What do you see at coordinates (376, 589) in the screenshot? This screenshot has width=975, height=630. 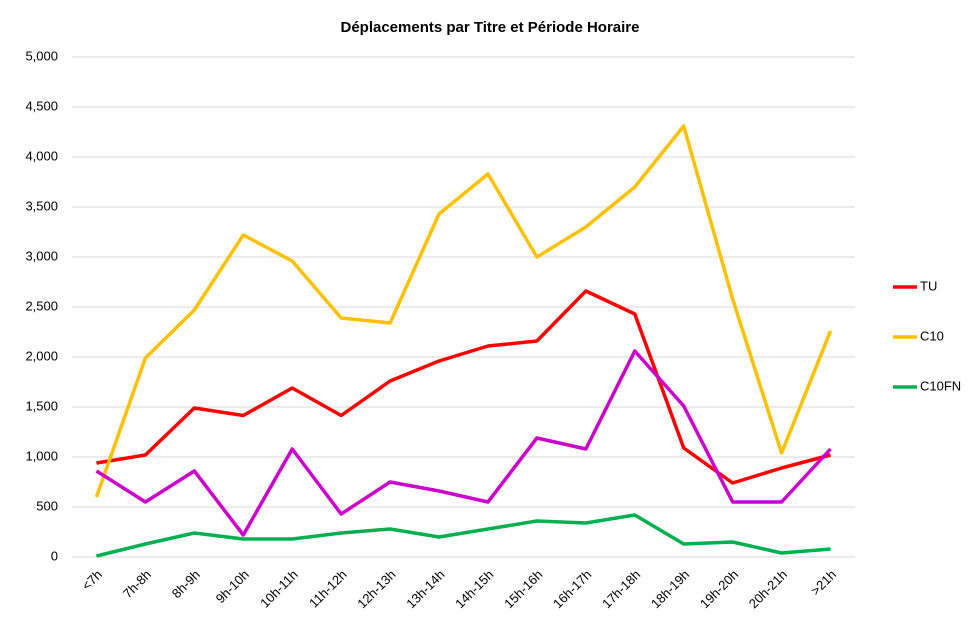 I see `x-tick-label: 12h-13h` at bounding box center [376, 589].